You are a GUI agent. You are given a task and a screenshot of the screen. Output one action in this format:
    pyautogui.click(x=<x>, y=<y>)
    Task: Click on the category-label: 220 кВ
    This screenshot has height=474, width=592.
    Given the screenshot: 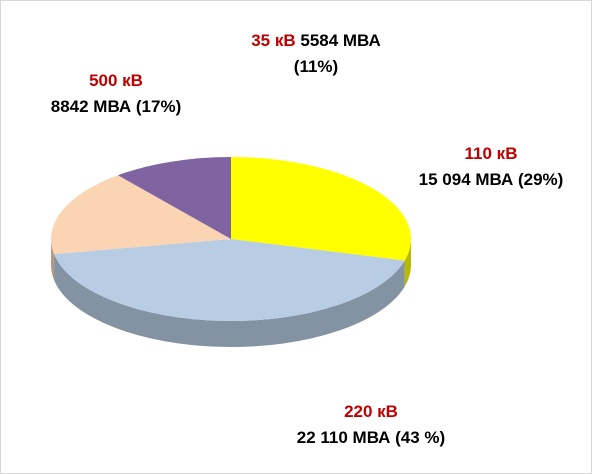 What is the action you would take?
    pyautogui.click(x=371, y=411)
    